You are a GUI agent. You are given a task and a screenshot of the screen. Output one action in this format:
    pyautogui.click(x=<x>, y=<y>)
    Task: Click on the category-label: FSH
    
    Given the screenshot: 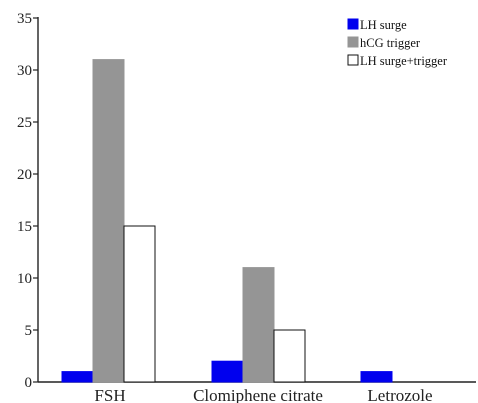 What is the action you would take?
    pyautogui.click(x=109, y=394)
    